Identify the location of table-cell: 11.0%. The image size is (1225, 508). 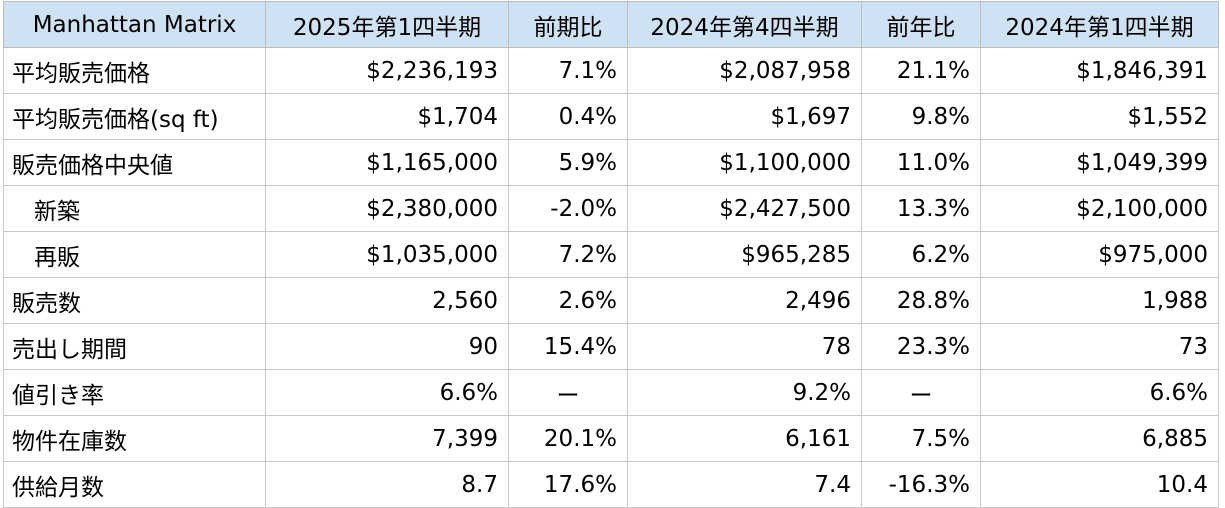
(921, 162).